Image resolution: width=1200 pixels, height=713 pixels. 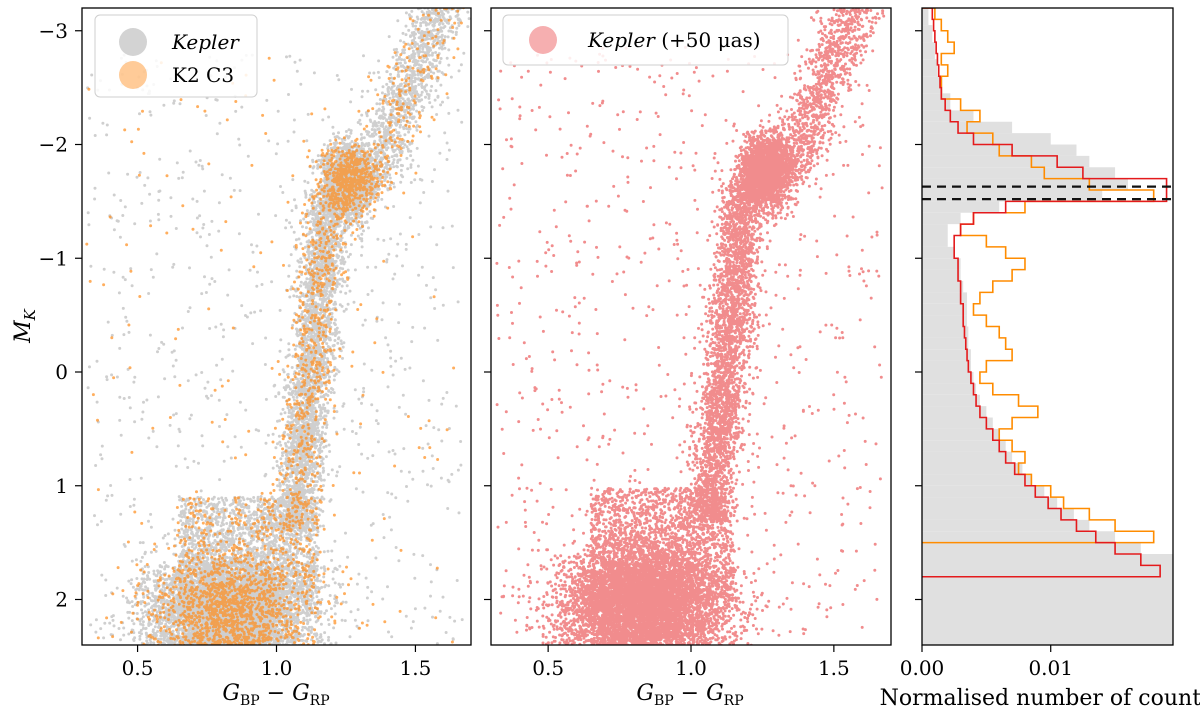 What do you see at coordinates (176, 56) in the screenshot?
I see `left-legend: Kepler K2 C3` at bounding box center [176, 56].